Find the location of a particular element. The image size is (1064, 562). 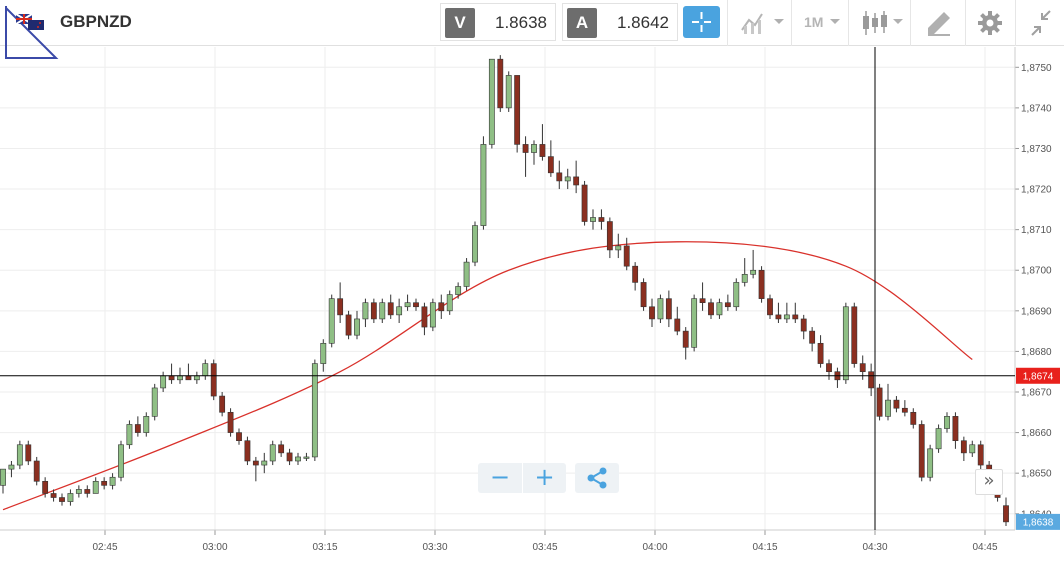

settings-gear-icon is located at coordinates (990, 23).